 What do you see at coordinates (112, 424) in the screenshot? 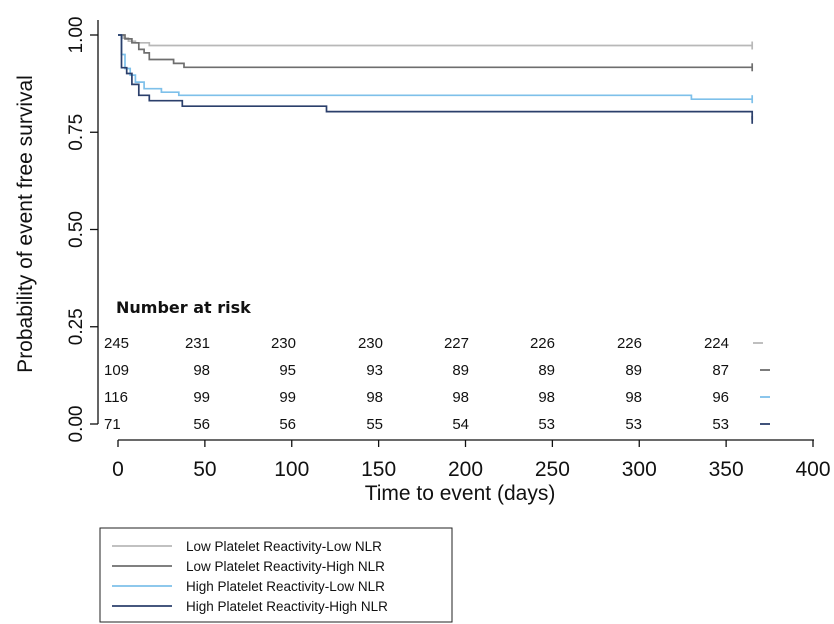
I see `risk-count: 71` at bounding box center [112, 424].